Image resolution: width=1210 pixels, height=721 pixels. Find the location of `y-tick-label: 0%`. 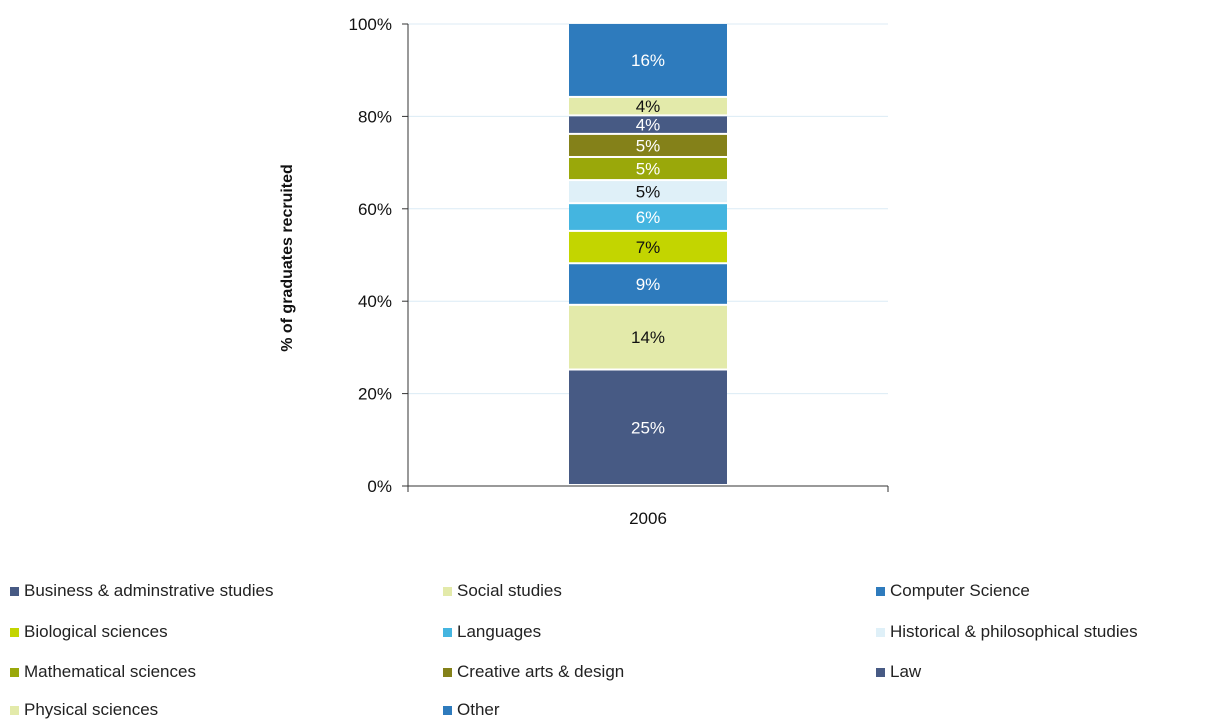

y-tick-label: 0% is located at coordinates (379, 486).